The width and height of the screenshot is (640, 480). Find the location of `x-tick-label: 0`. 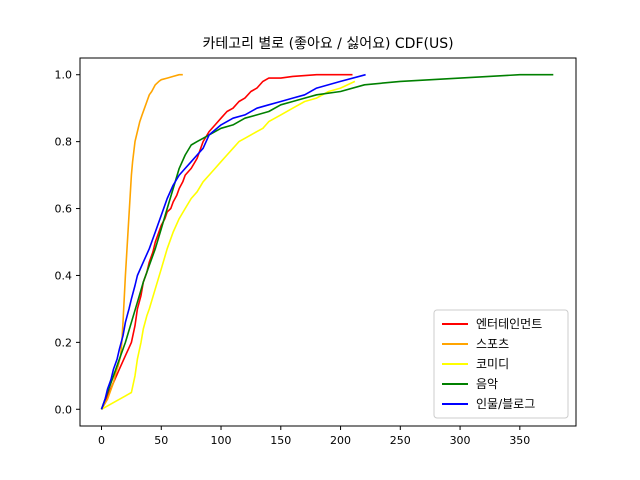

x-tick-label: 0 is located at coordinates (101, 440).